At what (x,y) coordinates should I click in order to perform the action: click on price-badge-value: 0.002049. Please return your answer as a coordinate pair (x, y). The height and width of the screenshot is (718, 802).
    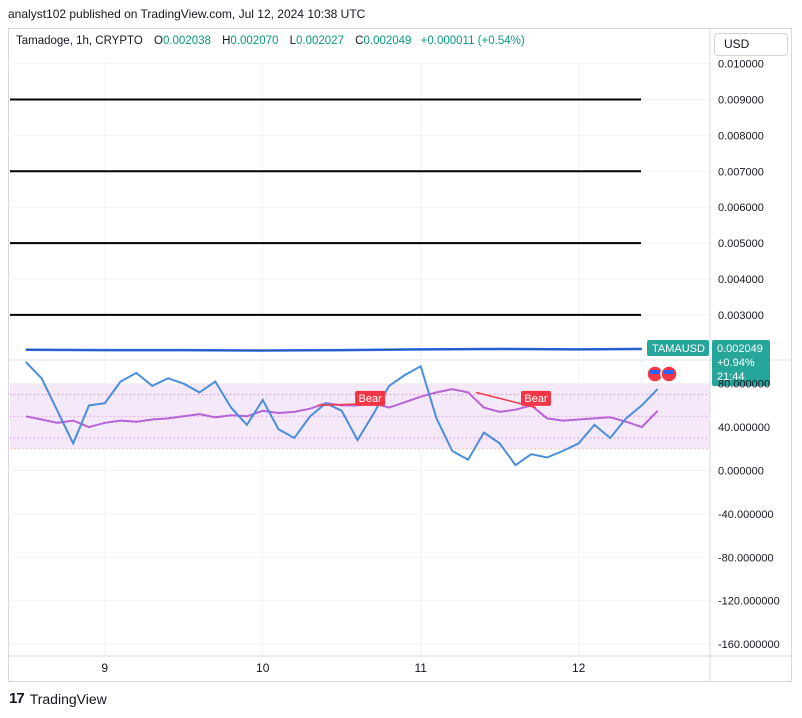
    Looking at the image, I should click on (740, 349).